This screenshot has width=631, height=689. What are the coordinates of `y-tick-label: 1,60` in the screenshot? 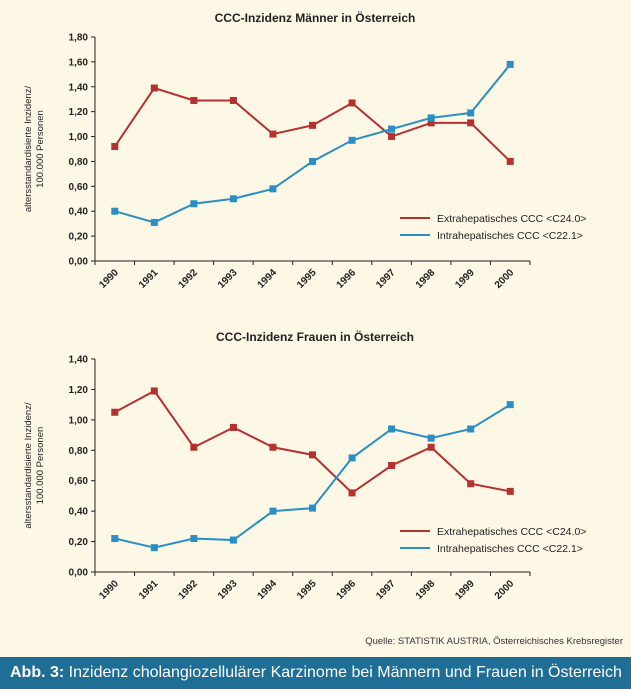 It's located at (79, 62).